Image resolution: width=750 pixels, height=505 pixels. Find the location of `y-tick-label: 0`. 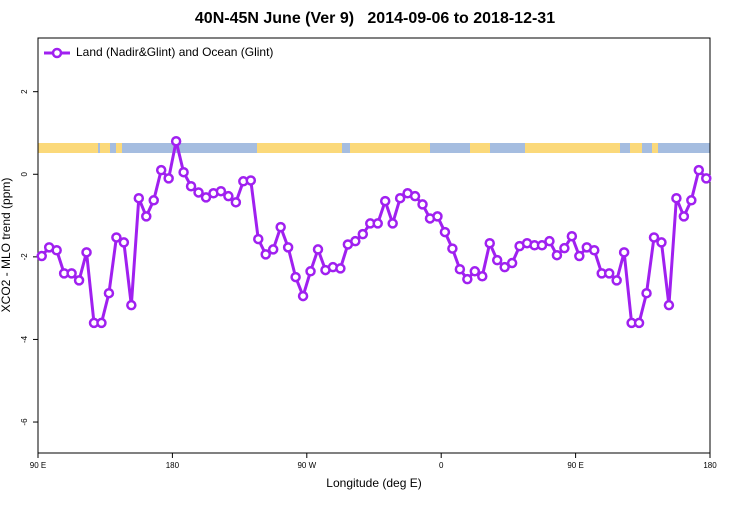

y-tick-label: 0 is located at coordinates (24, 173).